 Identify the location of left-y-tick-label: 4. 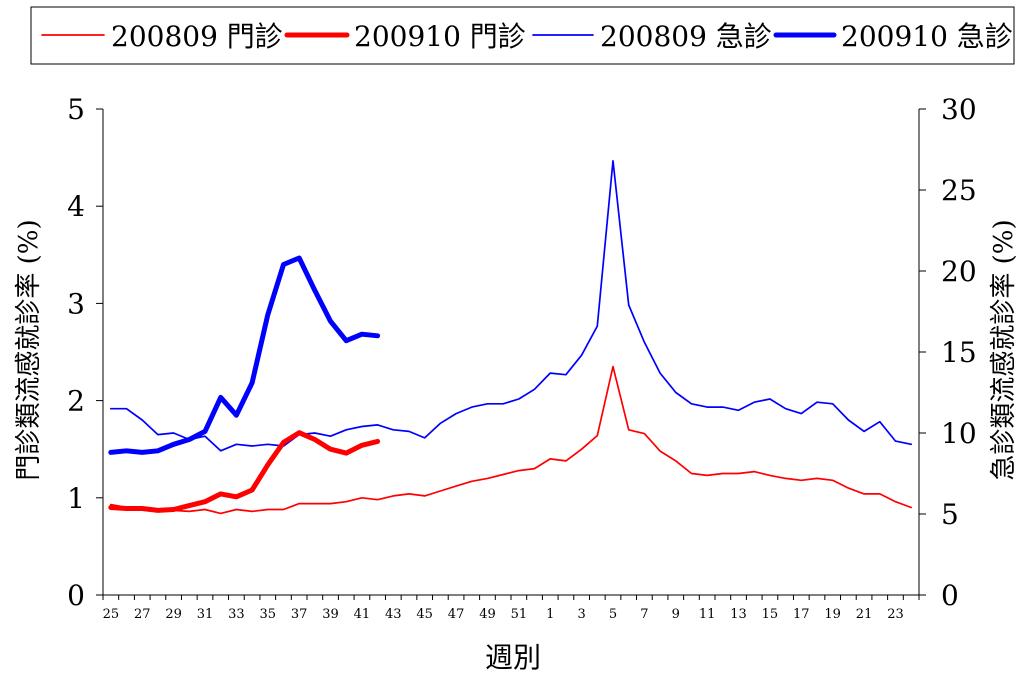
(76, 206).